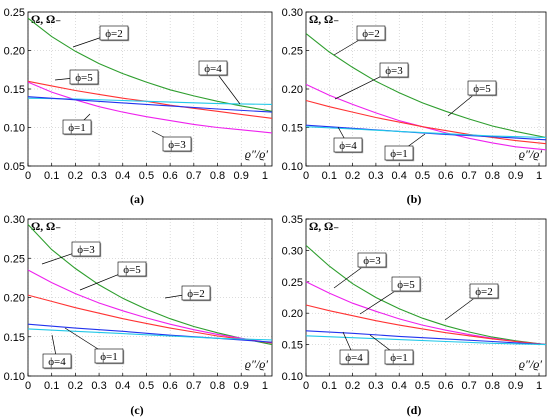 This screenshot has height=420, width=550. What do you see at coordinates (531, 364) in the screenshot?
I see `x-axis-label: ϱ″/ϱ′` at bounding box center [531, 364].